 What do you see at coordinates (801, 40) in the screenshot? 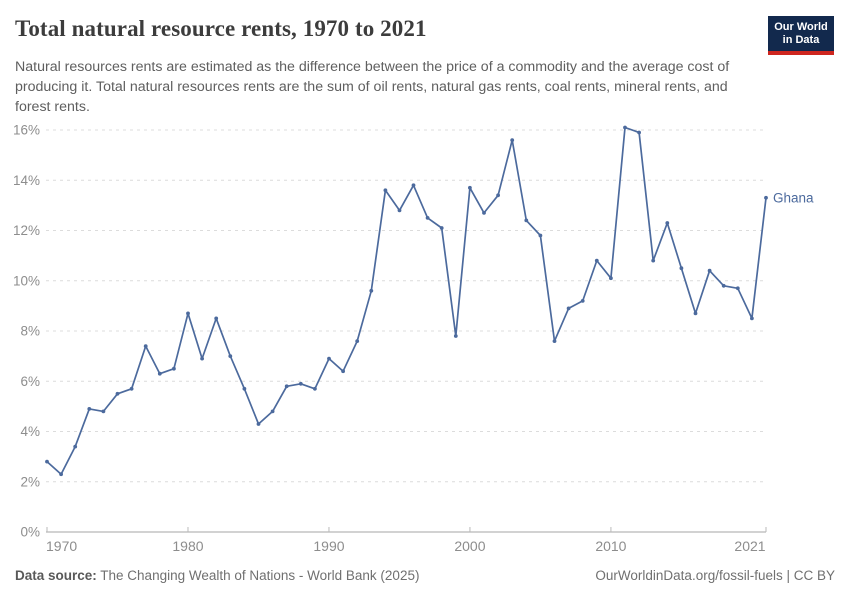
I see `owid-logo-line2: in Data` at bounding box center [801, 40].